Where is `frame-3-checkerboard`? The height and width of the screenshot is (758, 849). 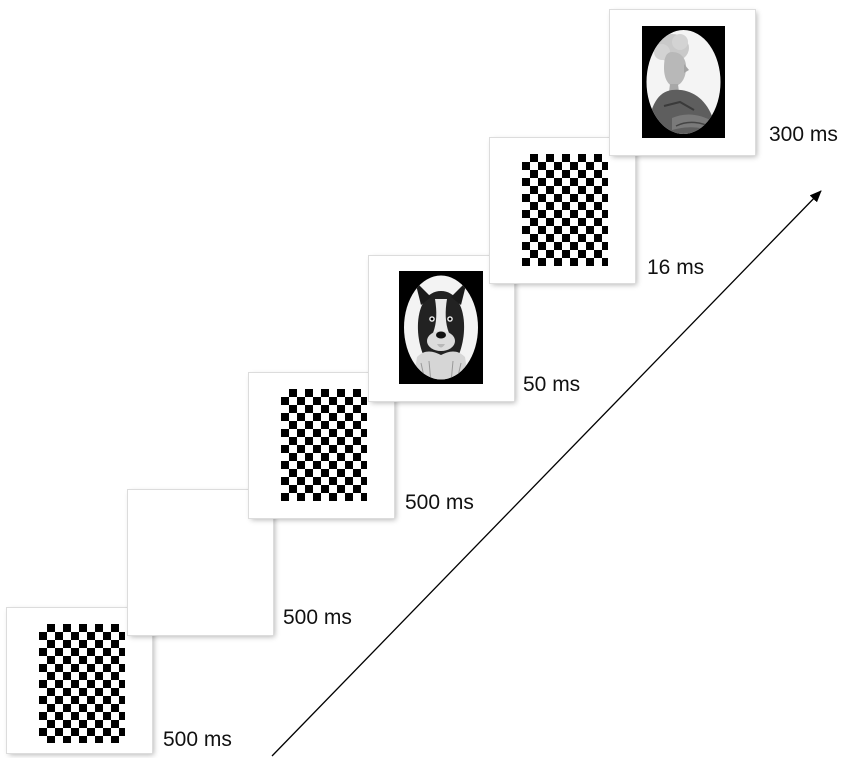
frame-3-checkerboard is located at coordinates (321, 445).